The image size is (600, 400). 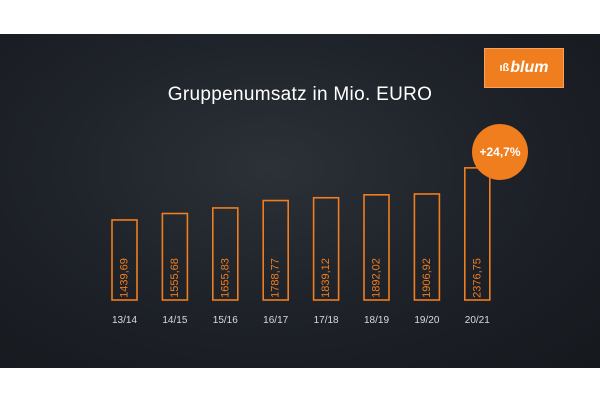 What do you see at coordinates (376, 320) in the screenshot?
I see `x-tick-label: 18/19` at bounding box center [376, 320].